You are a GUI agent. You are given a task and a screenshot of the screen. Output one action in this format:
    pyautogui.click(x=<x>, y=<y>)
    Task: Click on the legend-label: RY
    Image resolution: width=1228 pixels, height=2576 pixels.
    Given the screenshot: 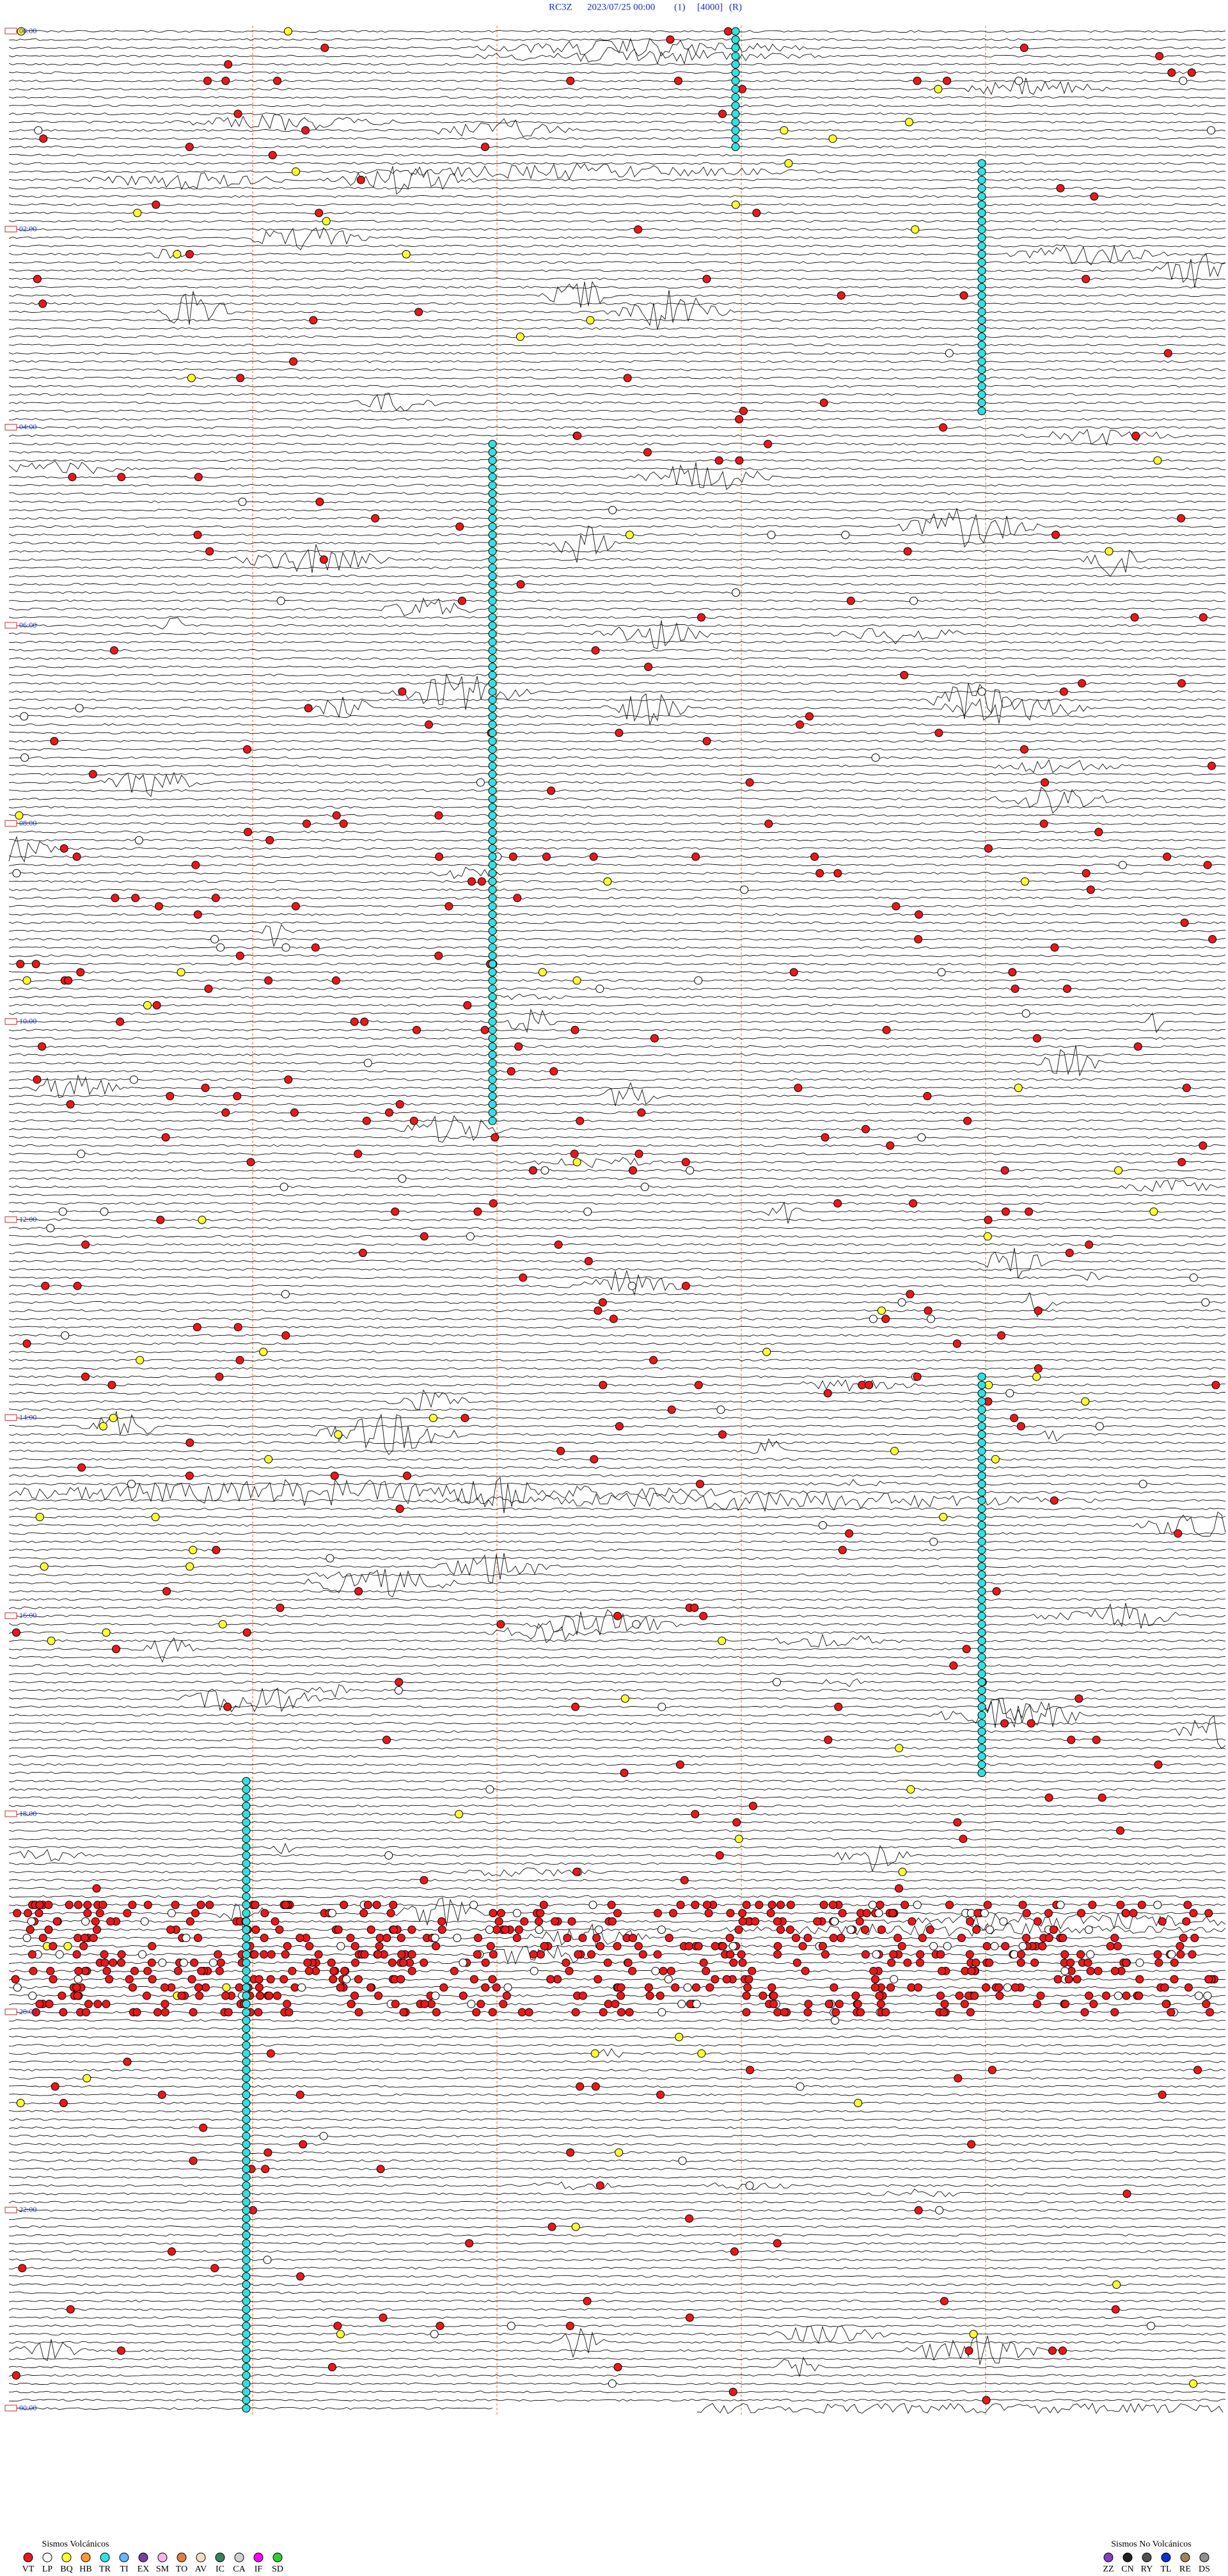 What is the action you would take?
    pyautogui.click(x=1147, y=2569)
    